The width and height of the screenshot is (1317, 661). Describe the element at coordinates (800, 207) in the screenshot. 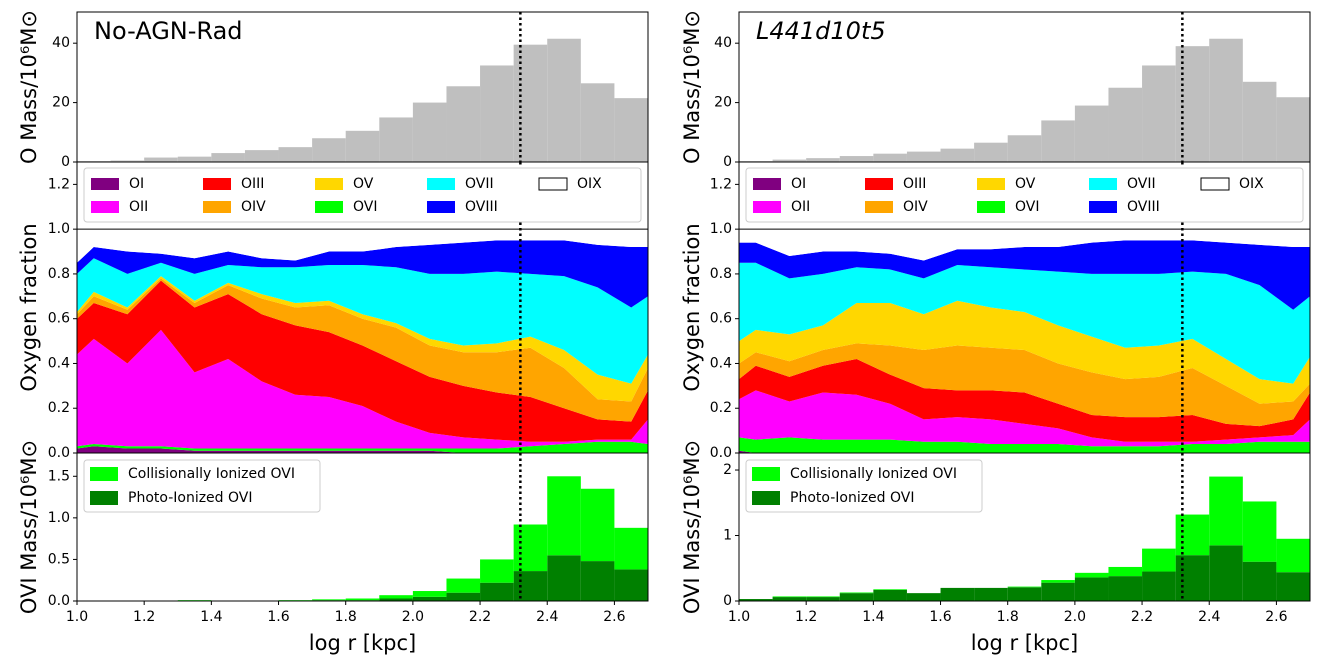

I see `legend-label: OII` at that location.